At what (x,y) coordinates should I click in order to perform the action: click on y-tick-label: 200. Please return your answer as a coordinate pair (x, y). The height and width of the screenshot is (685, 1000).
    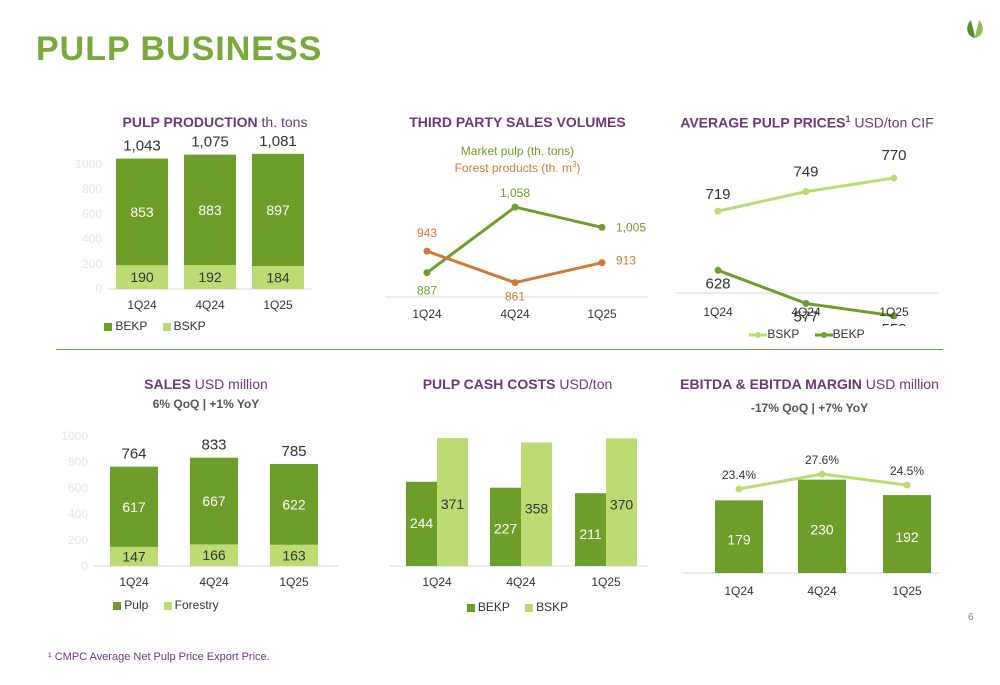
    Looking at the image, I should click on (78, 540).